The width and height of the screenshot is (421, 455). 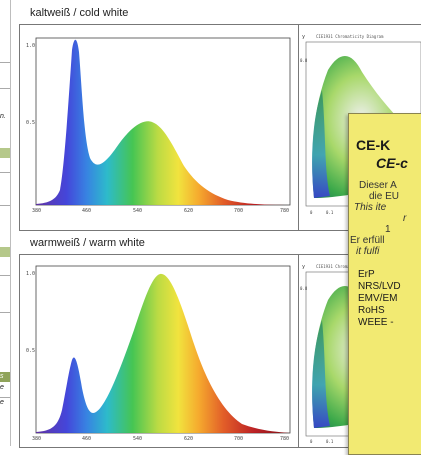 I want to click on left-panel-strip: n. s e e, so click(x=5, y=223).